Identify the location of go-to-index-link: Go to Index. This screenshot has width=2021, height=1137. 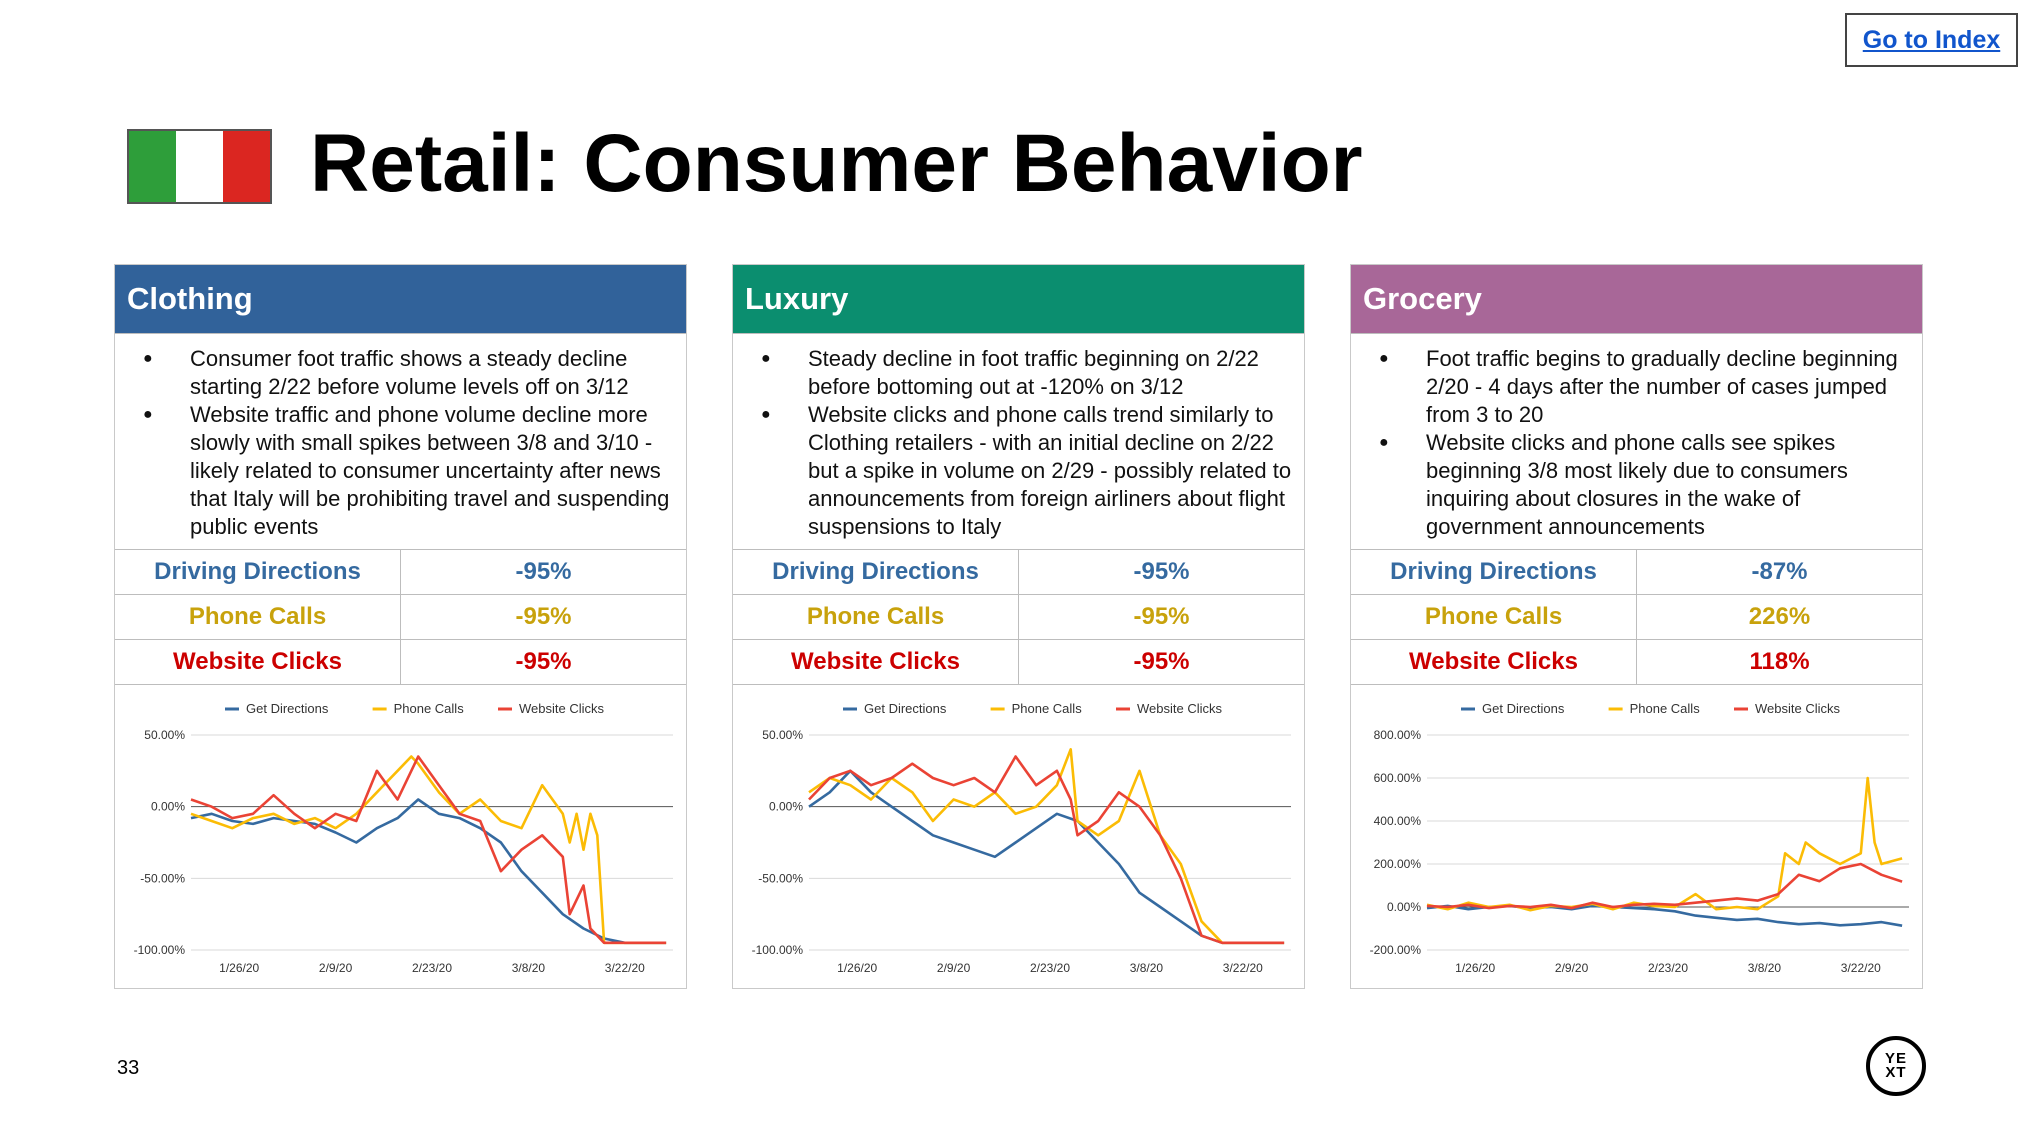
(1931, 39).